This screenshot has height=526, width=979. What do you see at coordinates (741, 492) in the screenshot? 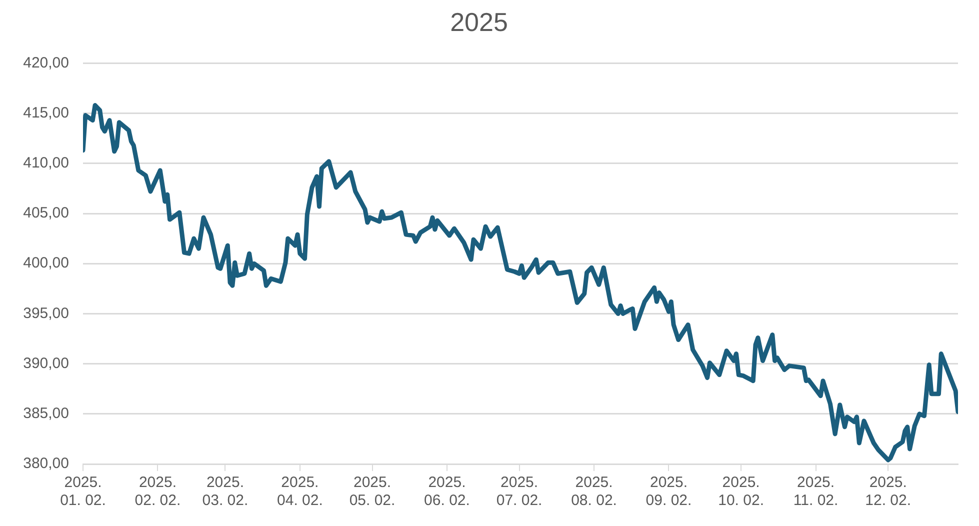
I see `x-tick-label: 2025. 10. 02.` at bounding box center [741, 492].